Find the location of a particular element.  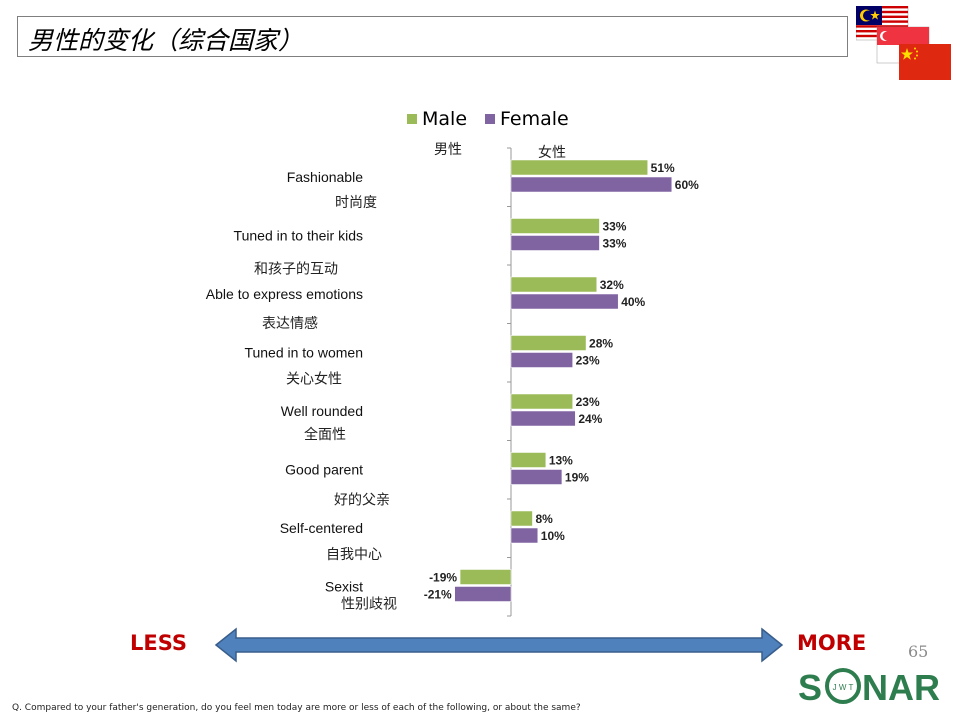

legend-item-female: Female is located at coordinates (527, 119).